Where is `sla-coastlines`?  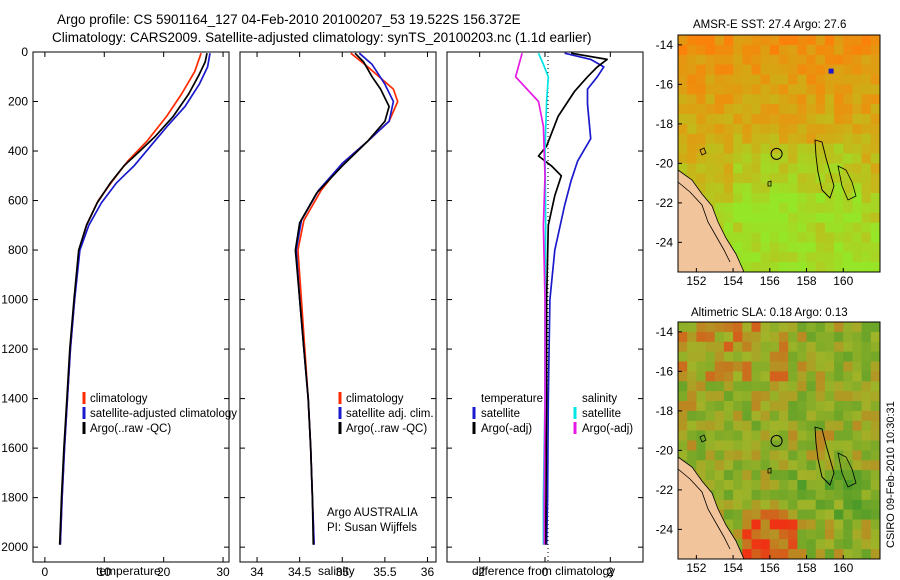
sla-coastlines is located at coordinates (767, 492).